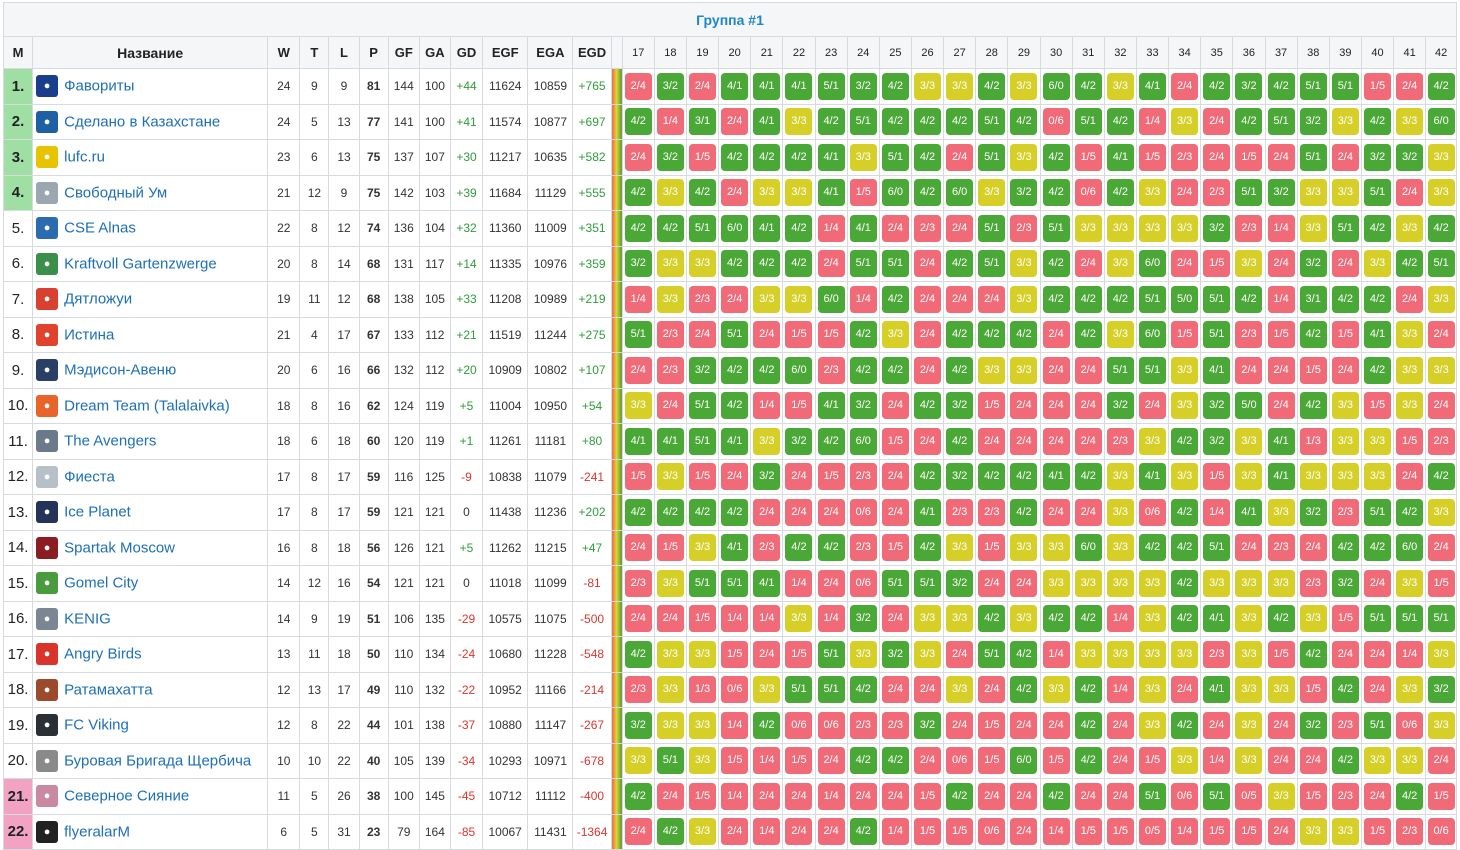  I want to click on team-cell: ● lufc.ru, so click(150, 157).